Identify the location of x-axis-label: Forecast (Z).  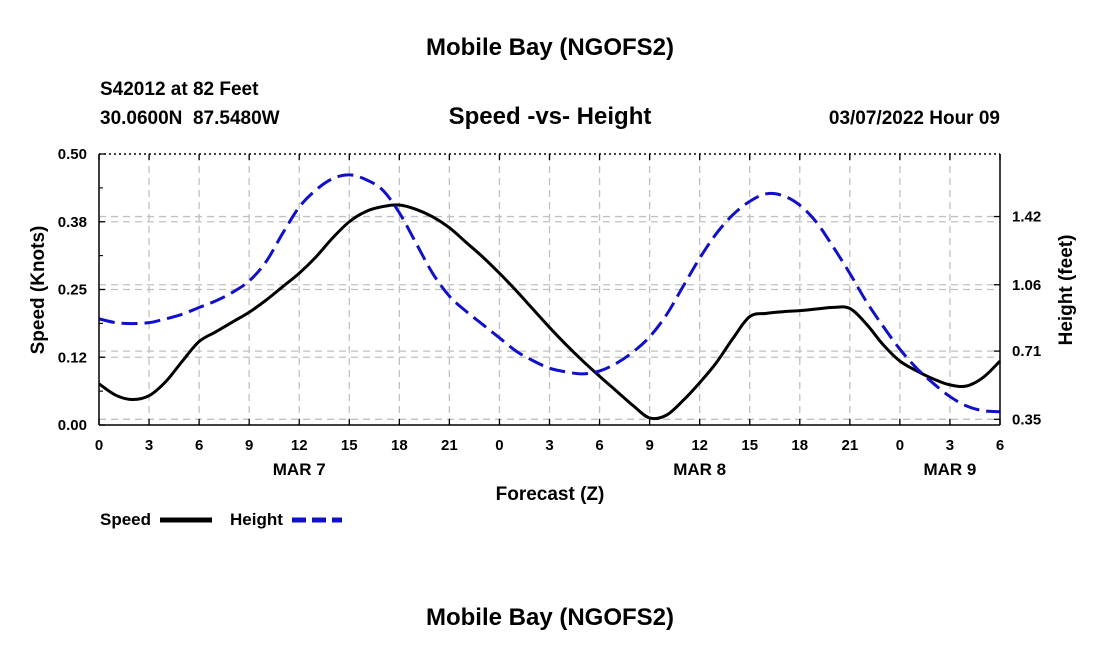
(550, 494).